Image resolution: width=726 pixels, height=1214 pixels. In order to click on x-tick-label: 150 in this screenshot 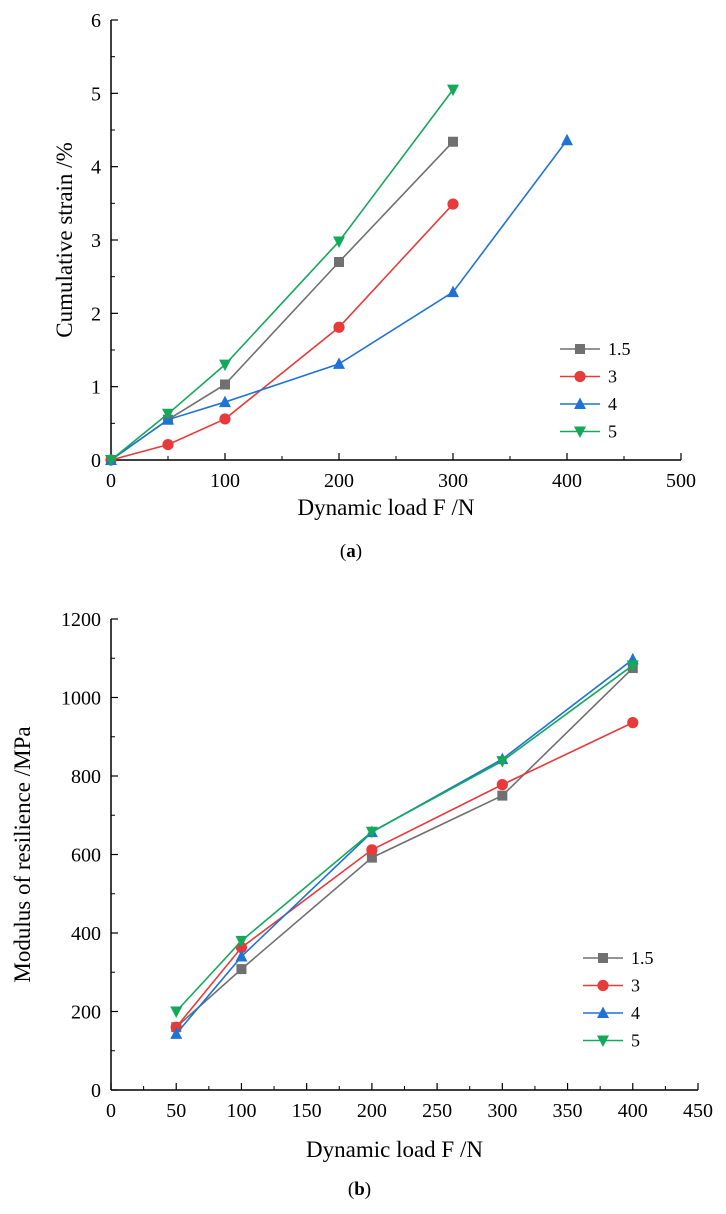, I will do `click(307, 1111)`.